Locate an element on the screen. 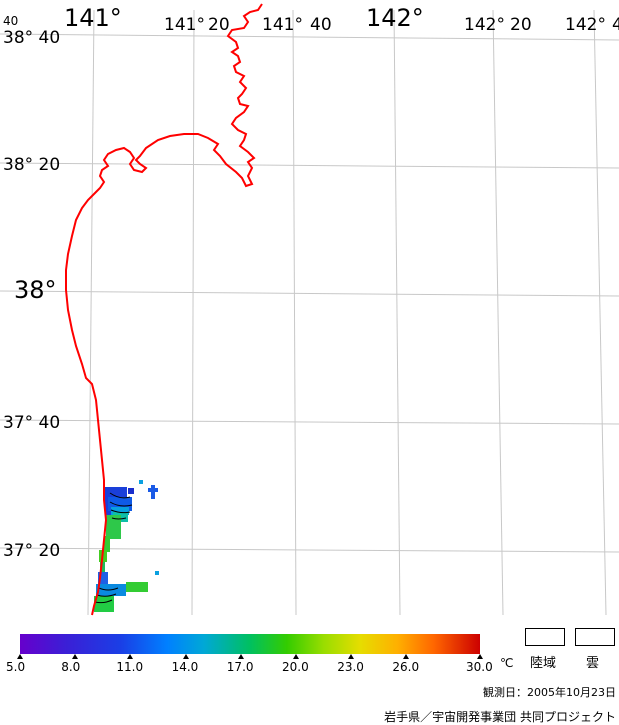 The height and width of the screenshot is (725, 619). color-bar-tick-label: 23.0 is located at coordinates (350, 667).